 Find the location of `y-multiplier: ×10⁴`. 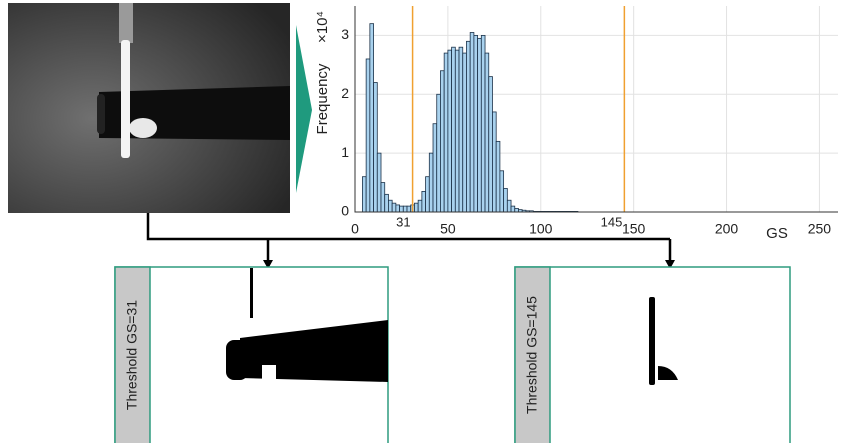

y-multiplier: ×10⁴ is located at coordinates (322, 27).